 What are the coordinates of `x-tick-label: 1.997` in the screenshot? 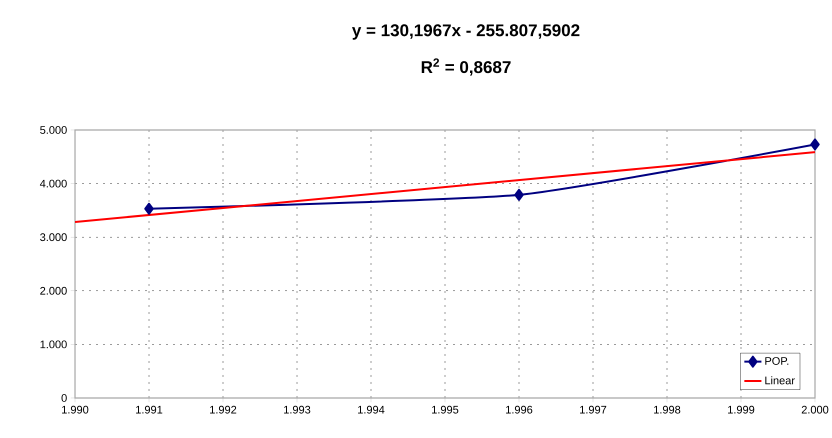 It's located at (593, 410).